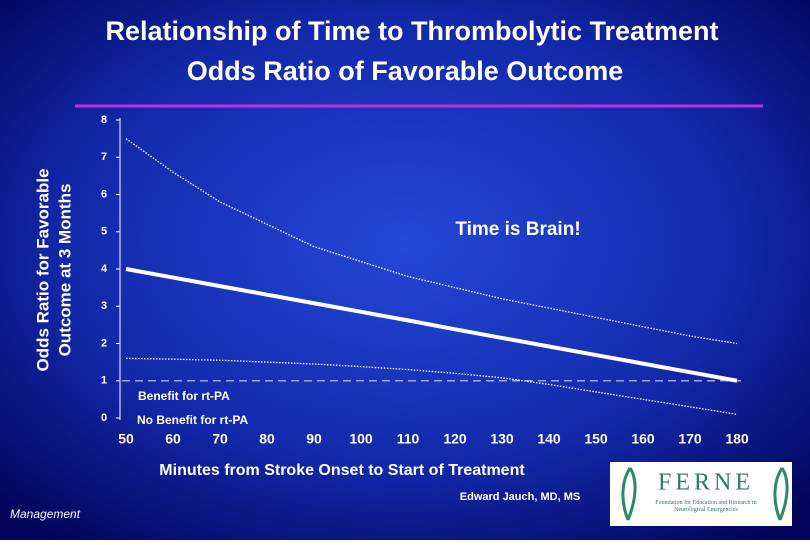  I want to click on x-tick-label: 90, so click(314, 439).